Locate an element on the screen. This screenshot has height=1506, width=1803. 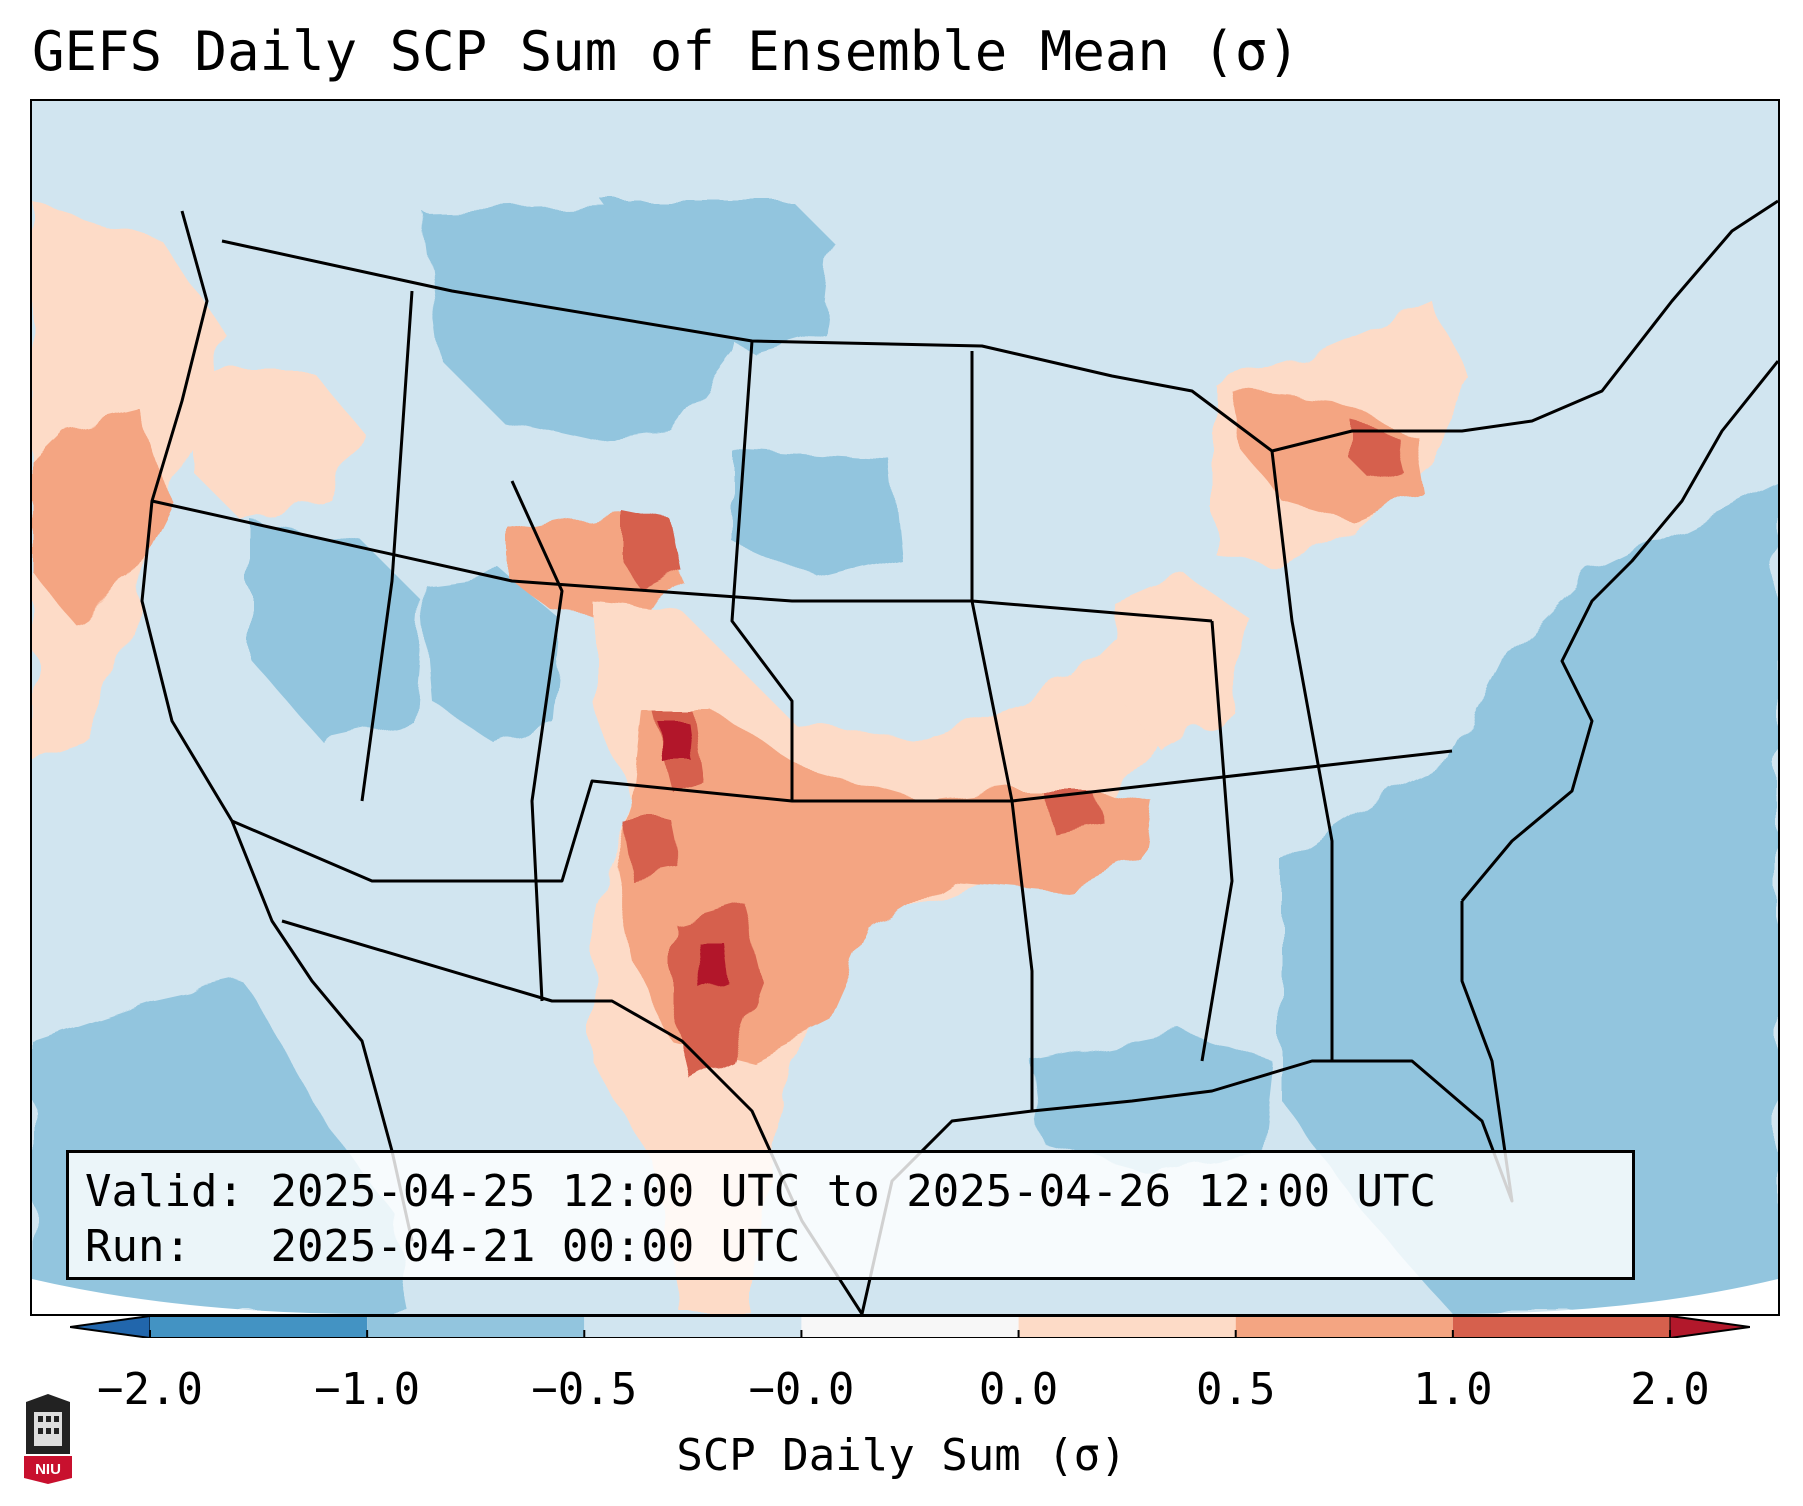
colorbar-tick-label: −2.0 is located at coordinates (150, 1389).